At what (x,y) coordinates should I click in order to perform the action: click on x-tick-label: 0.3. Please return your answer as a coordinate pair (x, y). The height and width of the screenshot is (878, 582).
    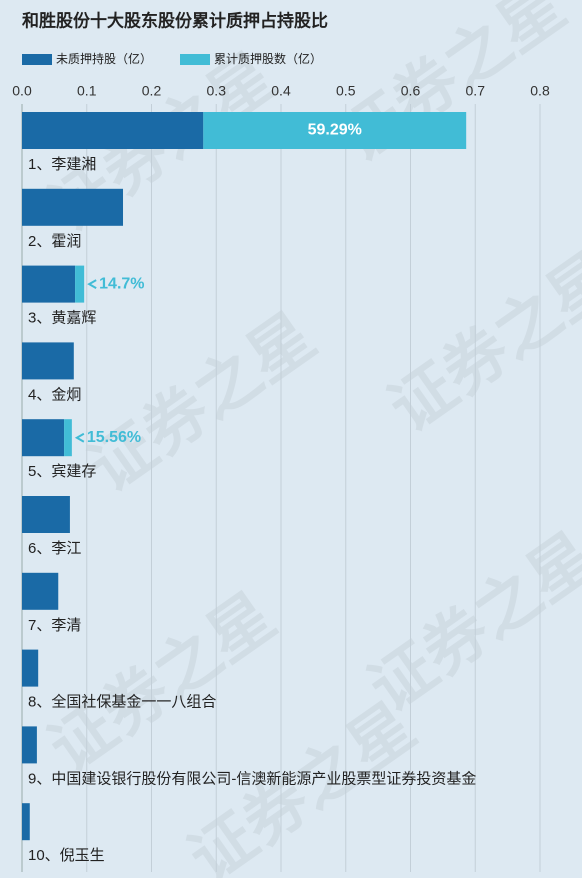
    Looking at the image, I should click on (217, 91).